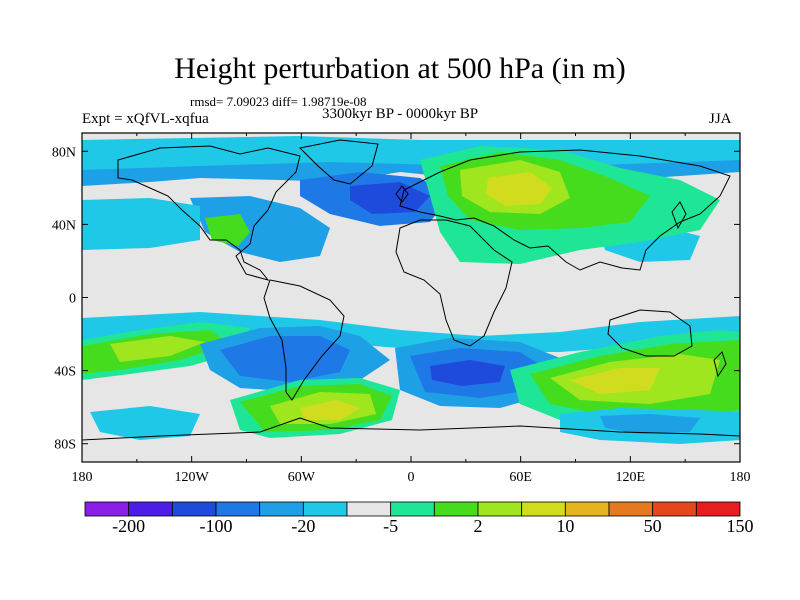 The height and width of the screenshot is (600, 800). Describe the element at coordinates (65, 372) in the screenshot. I see `y-tick-label: 40S` at that location.